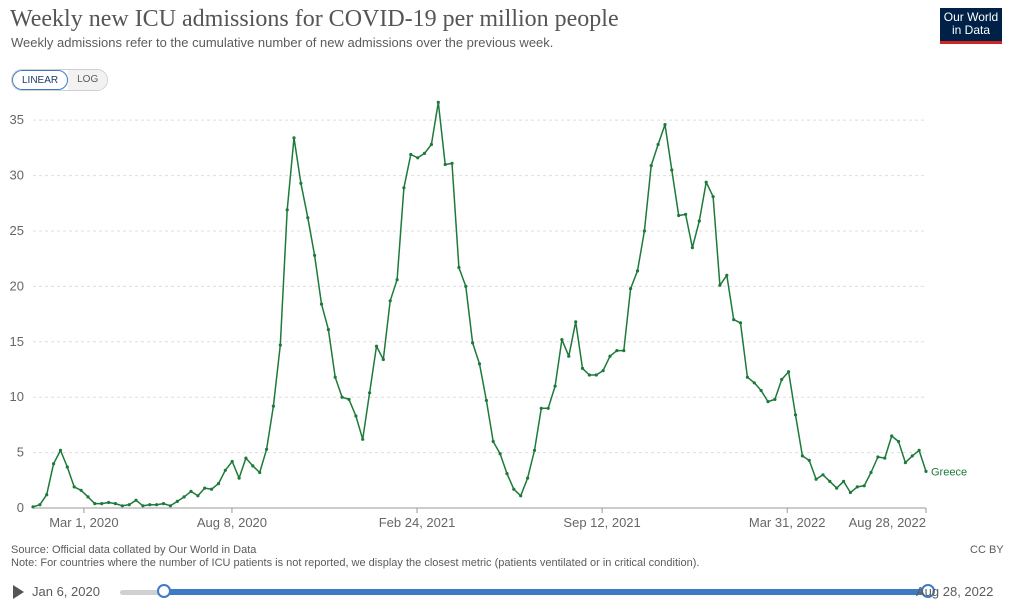  What do you see at coordinates (164, 591) in the screenshot?
I see `timeline-start-handle` at bounding box center [164, 591].